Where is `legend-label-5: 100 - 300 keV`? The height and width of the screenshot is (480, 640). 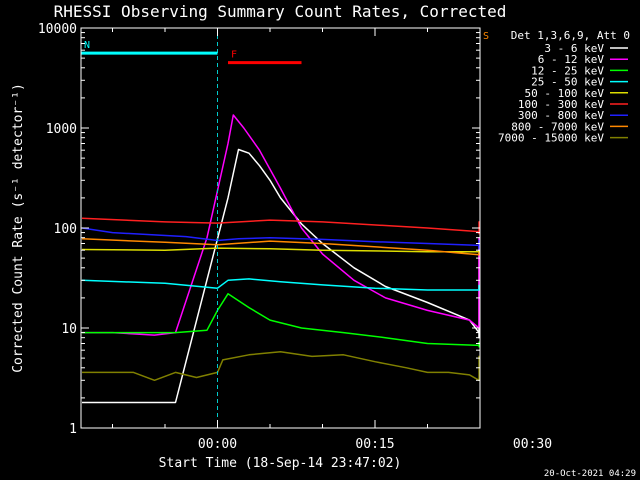
legend-label-5: 100 - 300 keV is located at coordinates (561, 104).